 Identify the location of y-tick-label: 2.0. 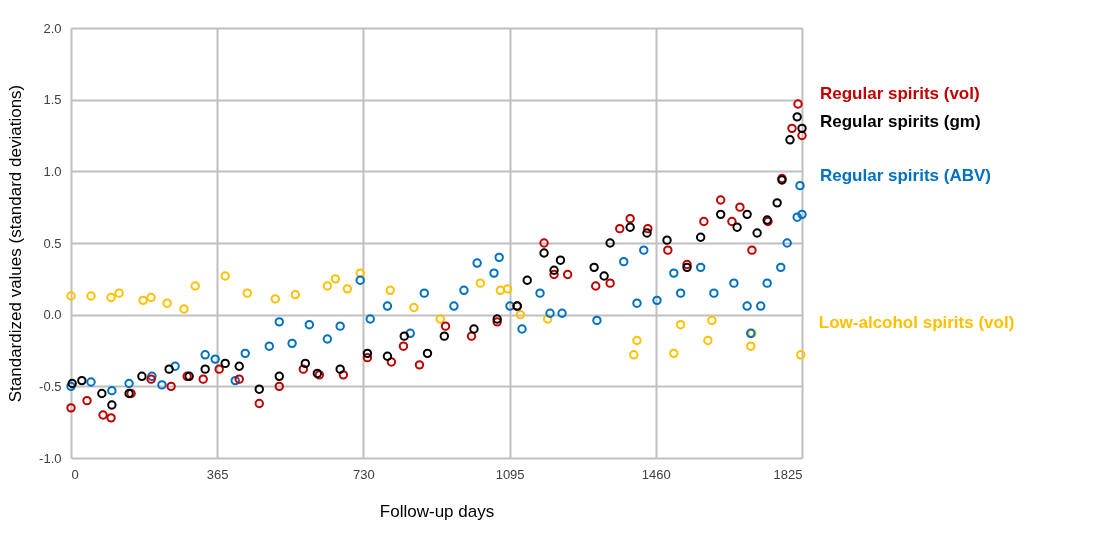
(52, 28).